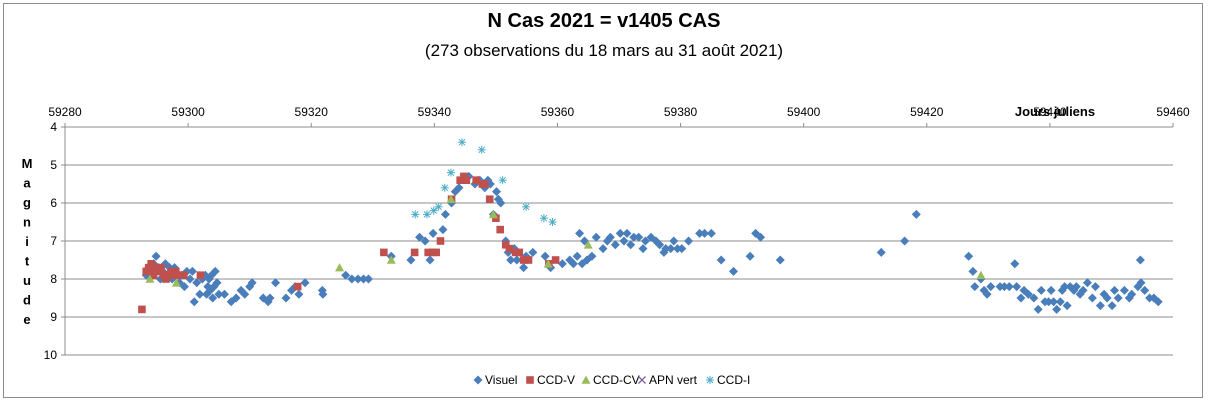 The height and width of the screenshot is (403, 1208). Describe the element at coordinates (27, 183) in the screenshot. I see `y-axis-title-letter: a` at that location.